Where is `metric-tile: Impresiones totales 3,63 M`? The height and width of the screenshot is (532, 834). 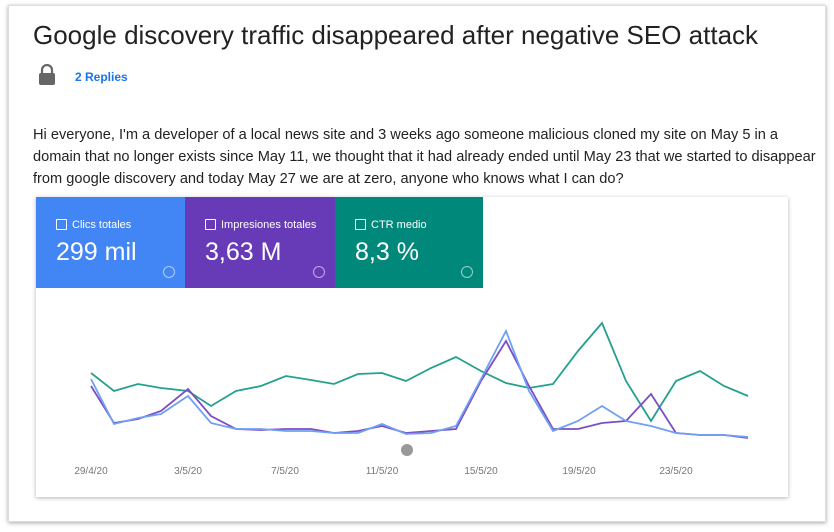 metric-tile: Impresiones totales 3,63 M is located at coordinates (260, 242).